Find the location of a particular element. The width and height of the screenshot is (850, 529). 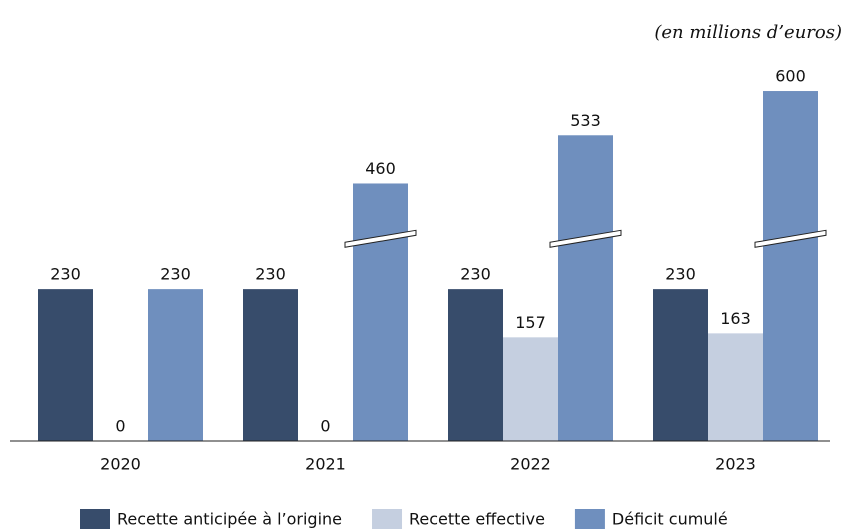

legend-label: Déficit cumulé is located at coordinates (670, 519).